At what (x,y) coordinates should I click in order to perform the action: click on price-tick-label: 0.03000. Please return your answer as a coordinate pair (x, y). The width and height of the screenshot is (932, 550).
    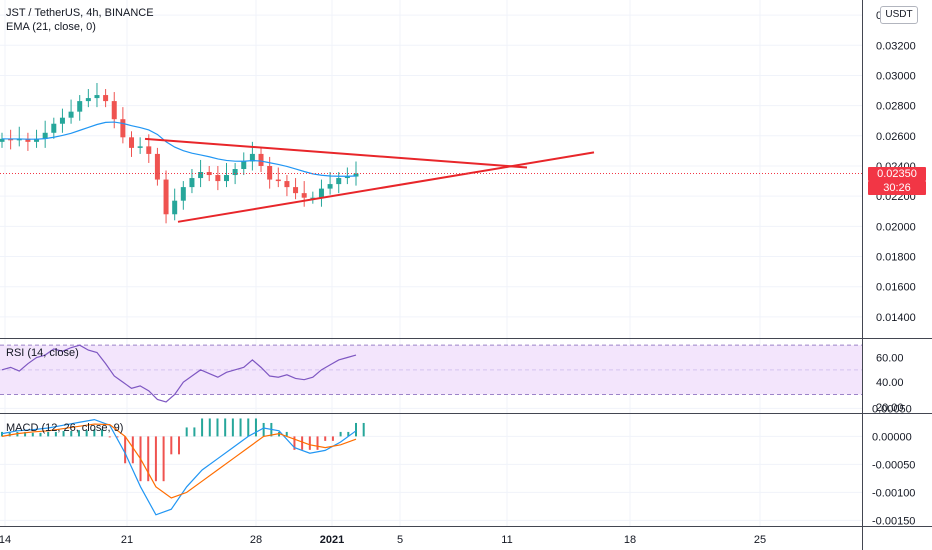
    Looking at the image, I should click on (896, 76).